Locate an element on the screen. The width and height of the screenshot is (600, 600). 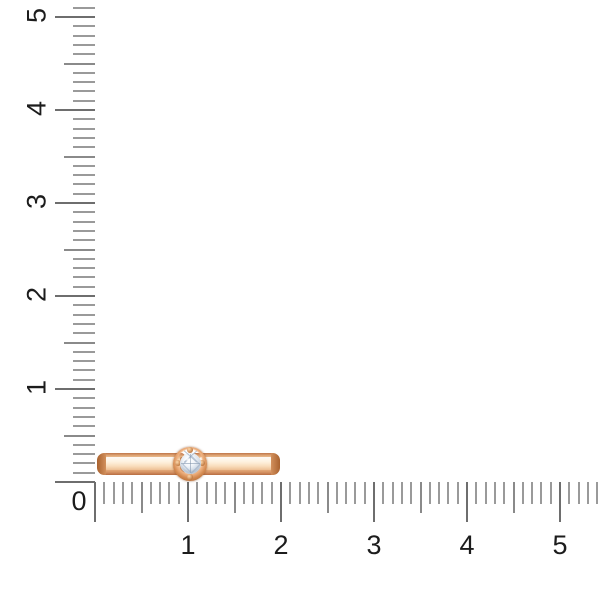
vertical-axis-label-1: 1 is located at coordinates (36, 387).